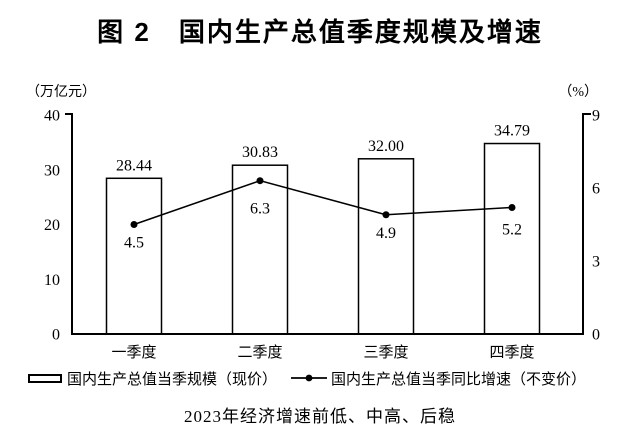 The image size is (640, 447). What do you see at coordinates (133, 352) in the screenshot?
I see `x-axis-category-label: 一季度` at bounding box center [133, 352].